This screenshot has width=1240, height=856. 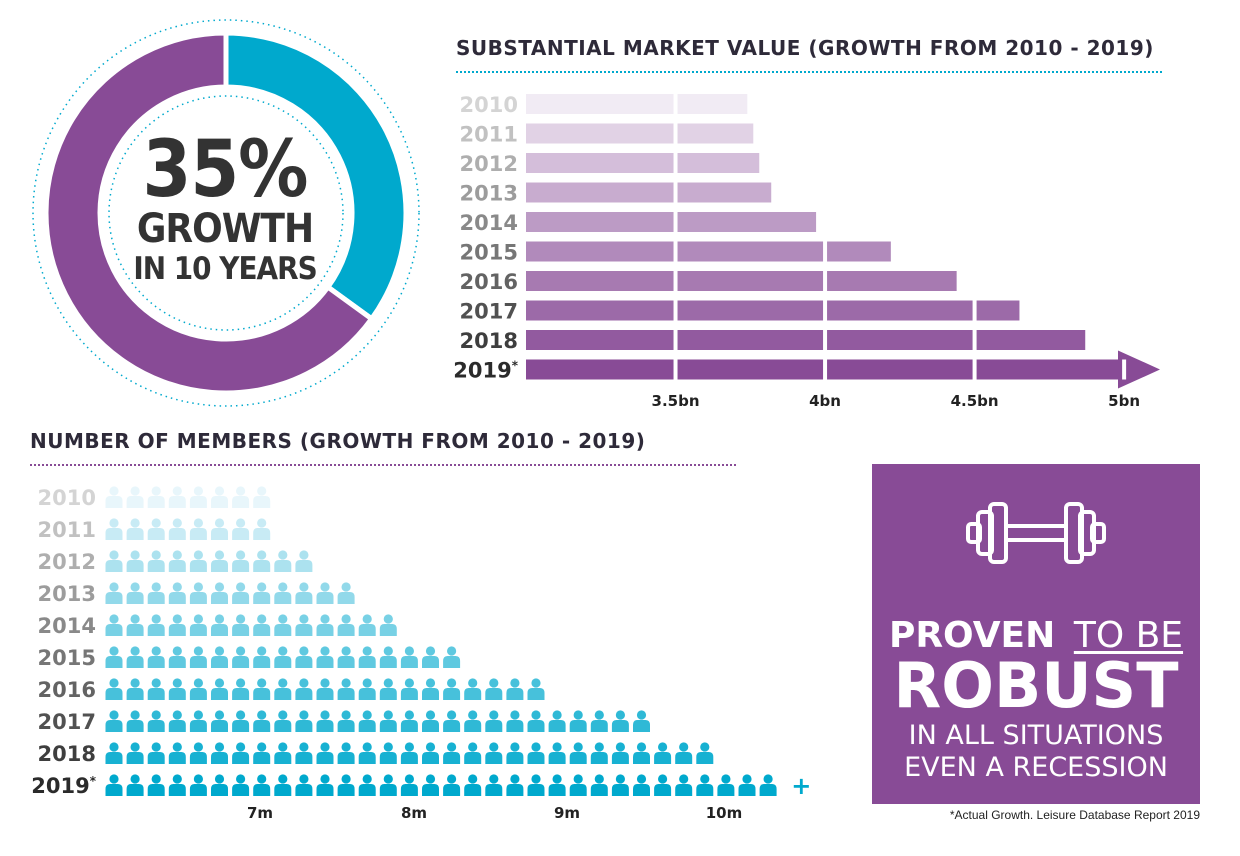 I want to click on members-year-label-3: 2013, so click(x=67, y=594).